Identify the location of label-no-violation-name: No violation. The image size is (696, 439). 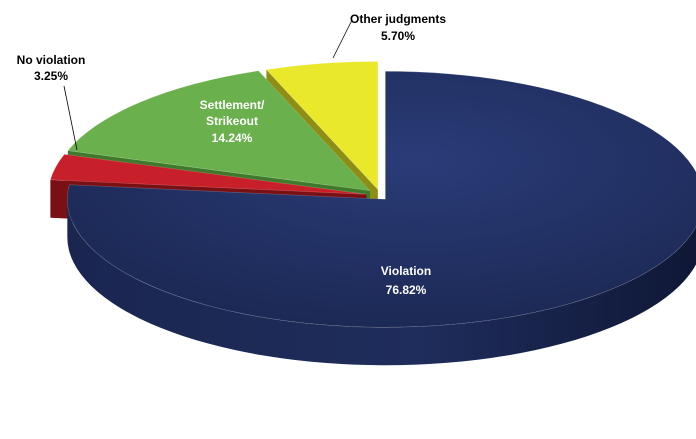
(51, 60).